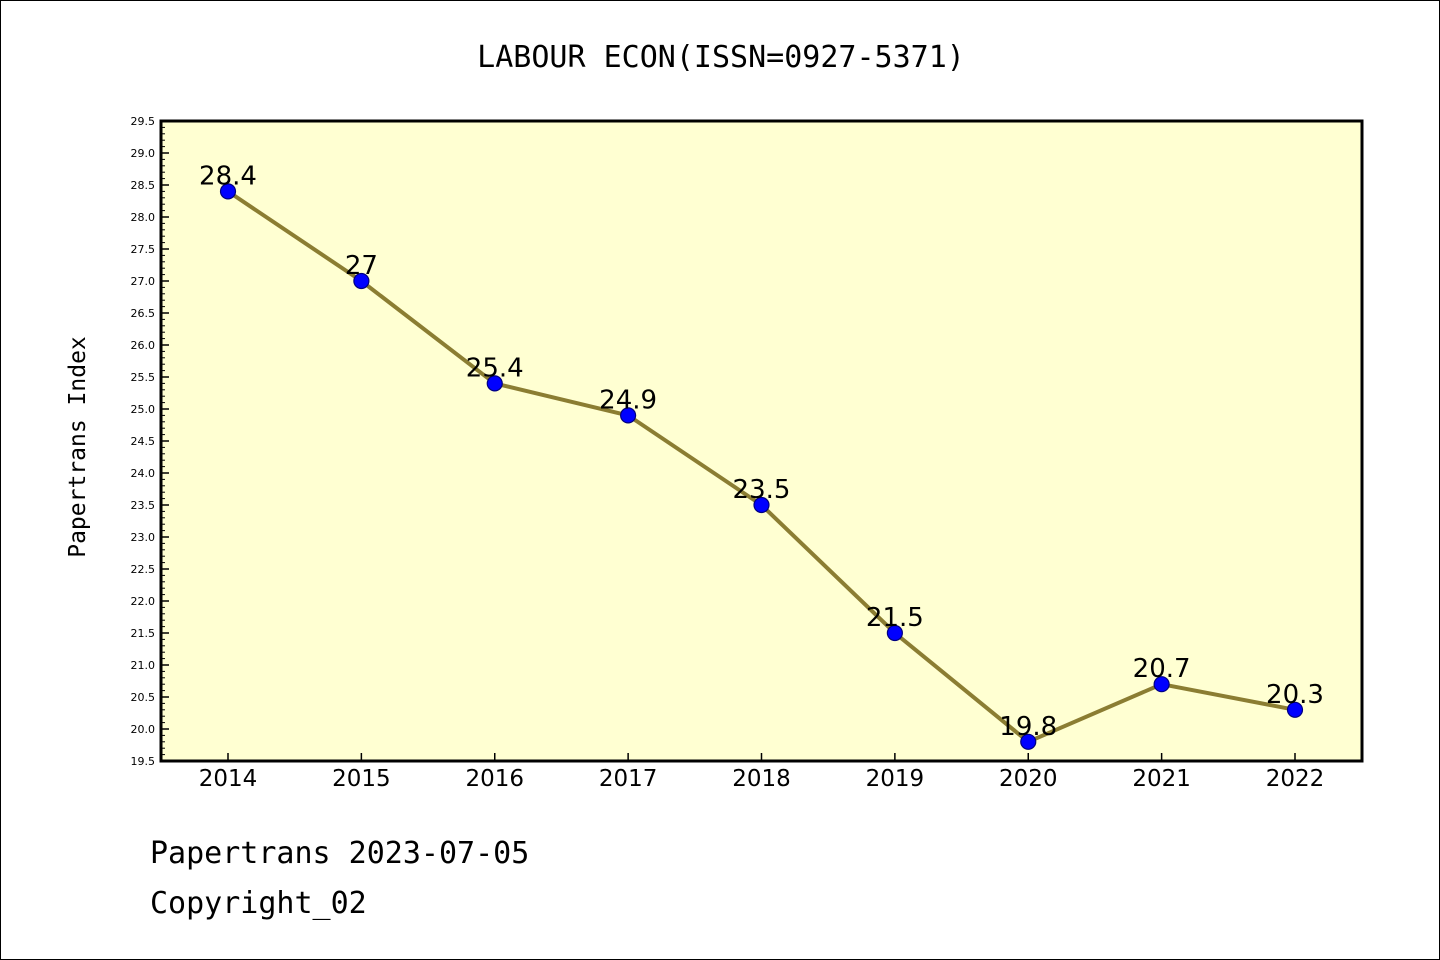 Image resolution: width=1440 pixels, height=960 pixels. I want to click on x-axis: 2014 2015 2016 2017 2018 2019 2020 2021 2022, so click(762, 772).